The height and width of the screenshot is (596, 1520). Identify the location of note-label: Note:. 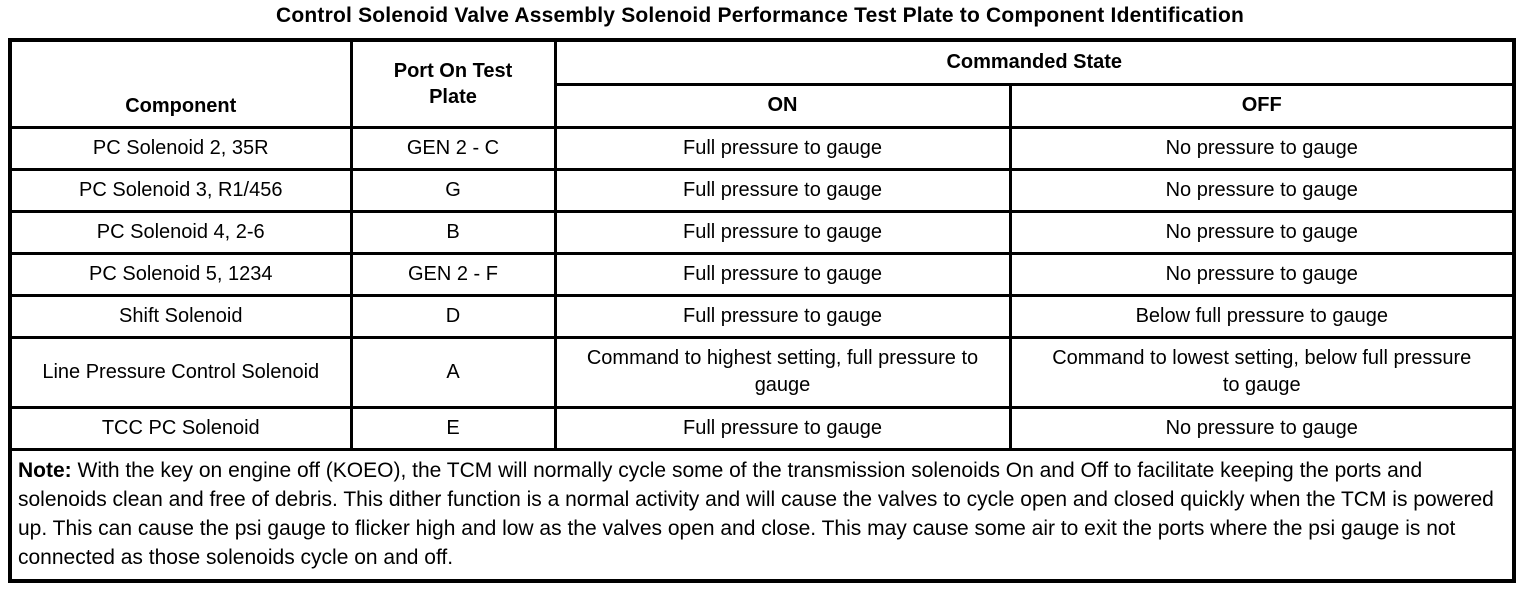
(45, 470).